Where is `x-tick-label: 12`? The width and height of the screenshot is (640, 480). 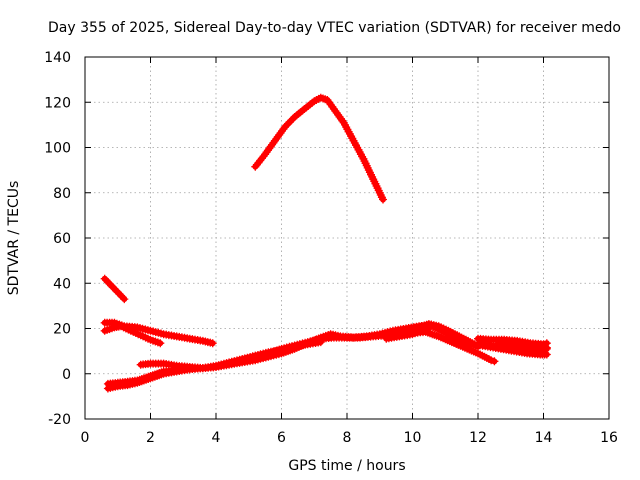
x-tick-label: 12 is located at coordinates (478, 438).